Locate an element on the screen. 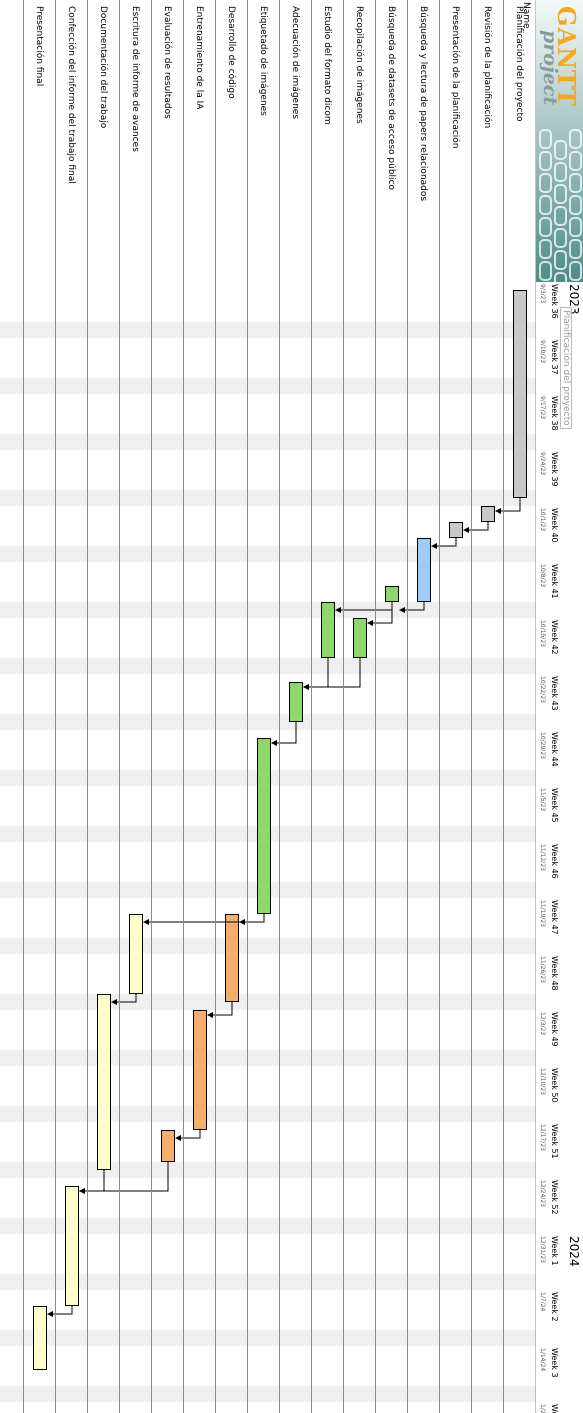  ganttproject-logo: GANTT project is located at coordinates (559, 141).